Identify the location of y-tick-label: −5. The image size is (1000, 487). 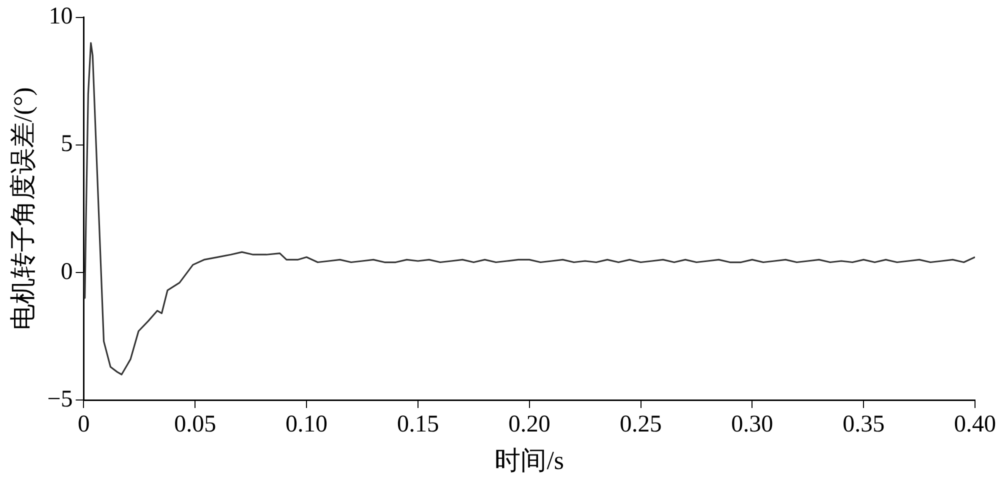
(60, 399).